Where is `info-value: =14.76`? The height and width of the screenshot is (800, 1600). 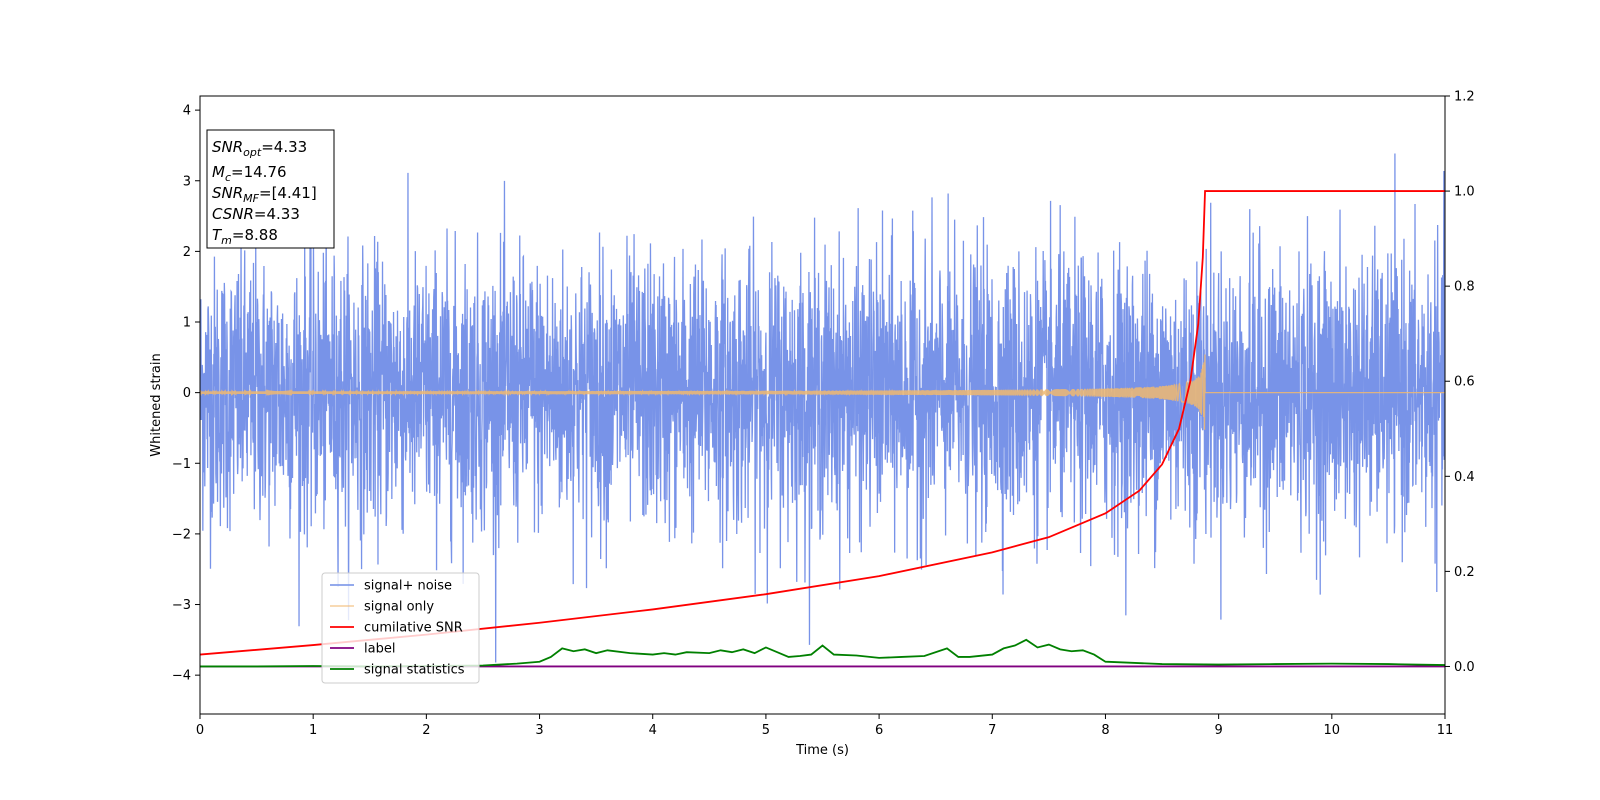
info-value: =14.76 is located at coordinates (259, 172).